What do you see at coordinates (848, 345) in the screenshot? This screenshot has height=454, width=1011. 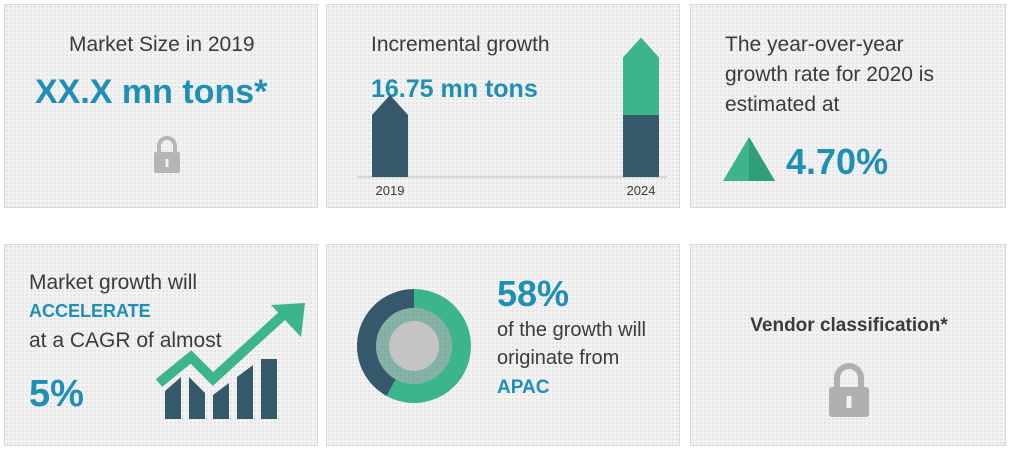 I see `vendor-classification-card: Vendor classification*` at bounding box center [848, 345].